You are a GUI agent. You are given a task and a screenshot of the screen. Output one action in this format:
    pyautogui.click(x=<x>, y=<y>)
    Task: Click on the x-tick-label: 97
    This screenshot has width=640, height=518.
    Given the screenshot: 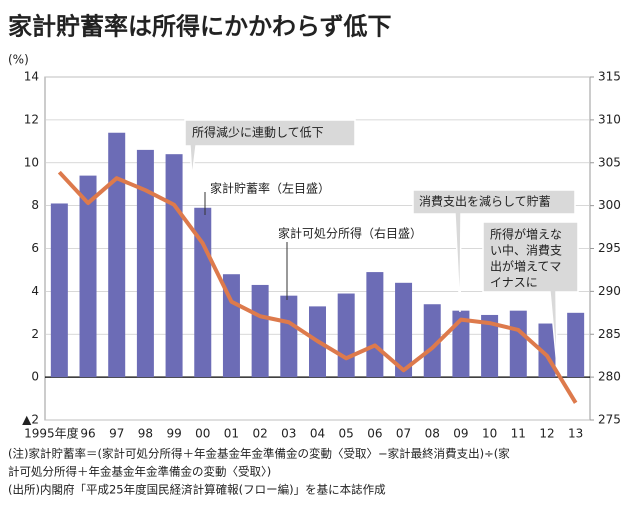 What is the action you would take?
    pyautogui.click(x=116, y=434)
    